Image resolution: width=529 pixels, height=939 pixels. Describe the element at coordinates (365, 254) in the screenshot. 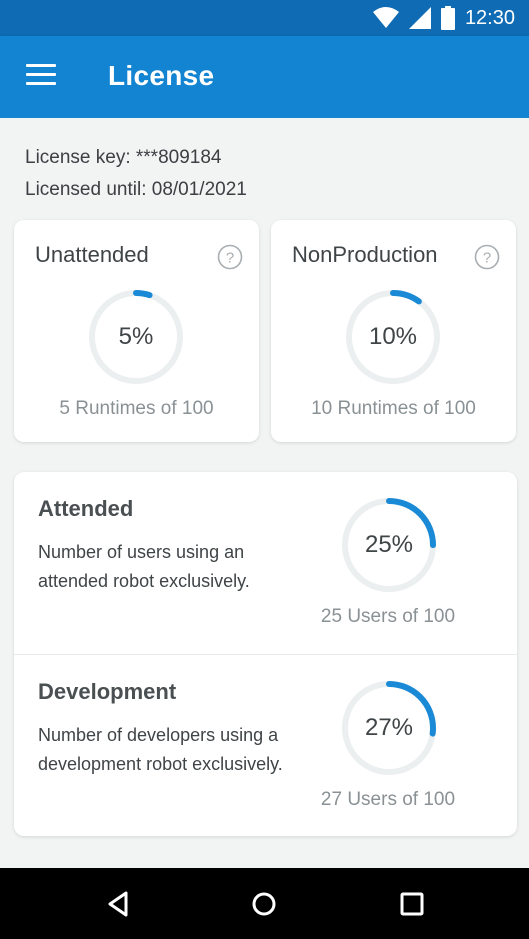

I see `card-title: NonProduction` at that location.